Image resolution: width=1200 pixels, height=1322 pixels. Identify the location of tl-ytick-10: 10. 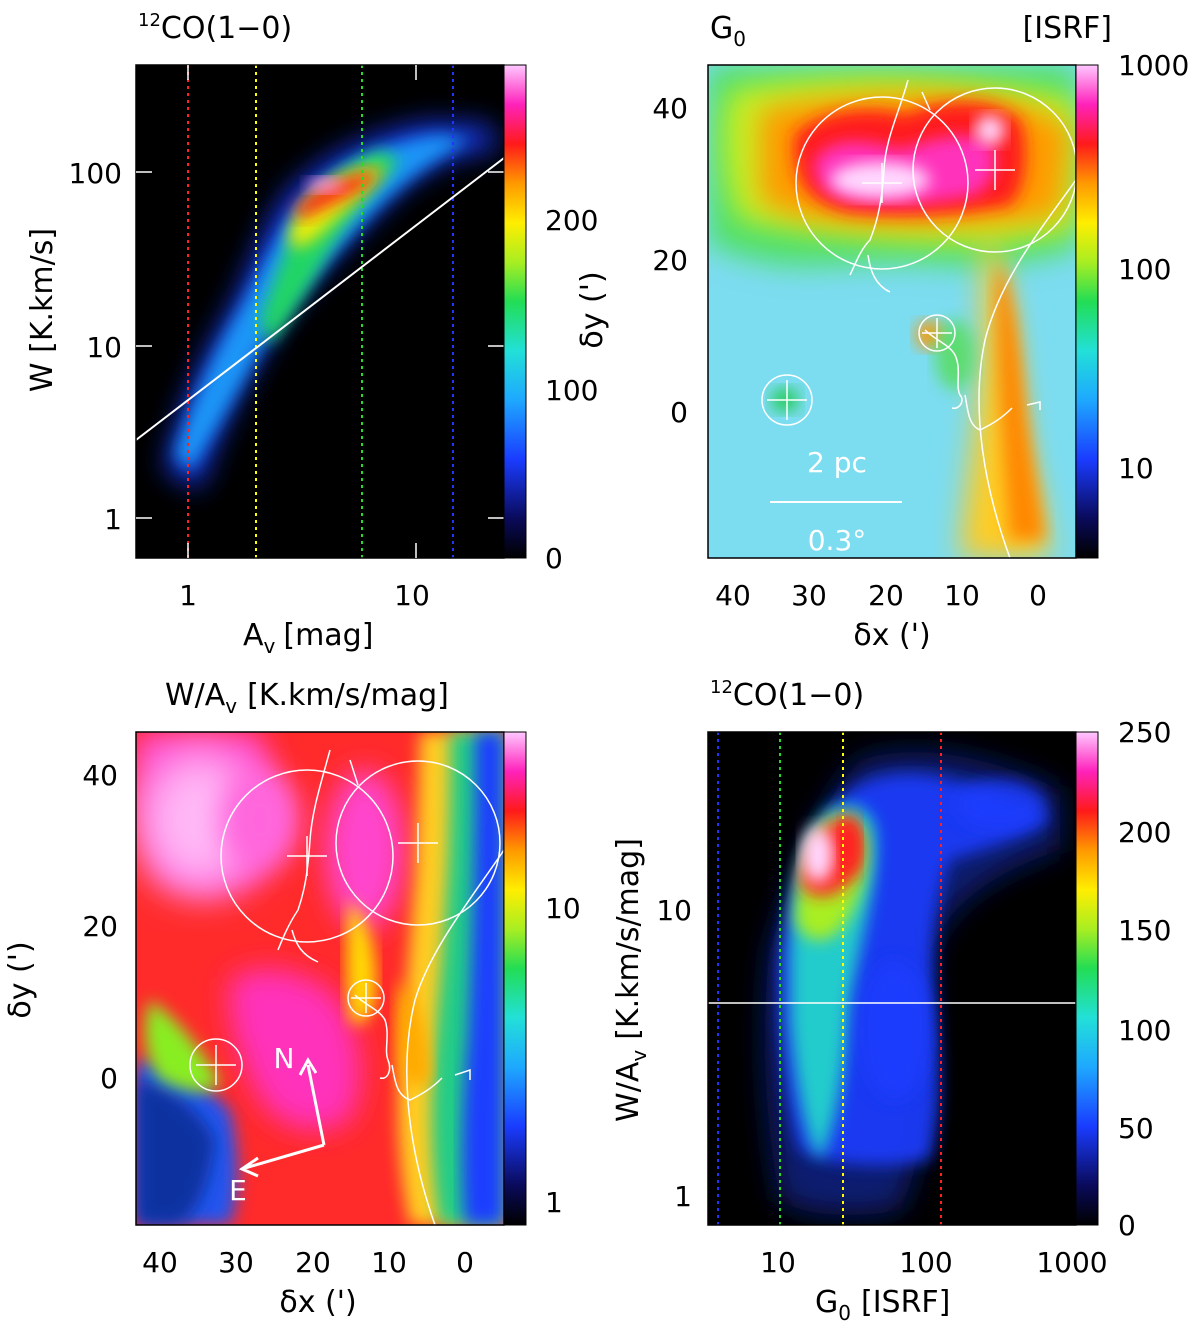
(104, 347).